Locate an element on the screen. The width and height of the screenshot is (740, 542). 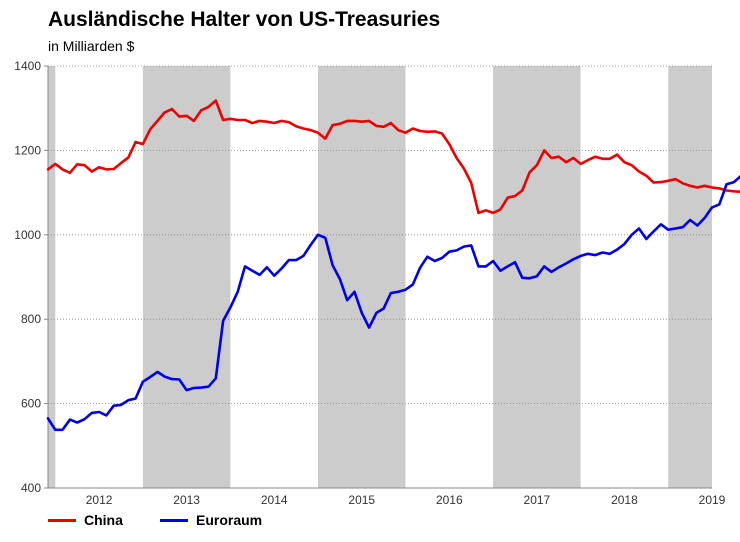
legend-item-euroraum: Euroraum is located at coordinates (211, 520).